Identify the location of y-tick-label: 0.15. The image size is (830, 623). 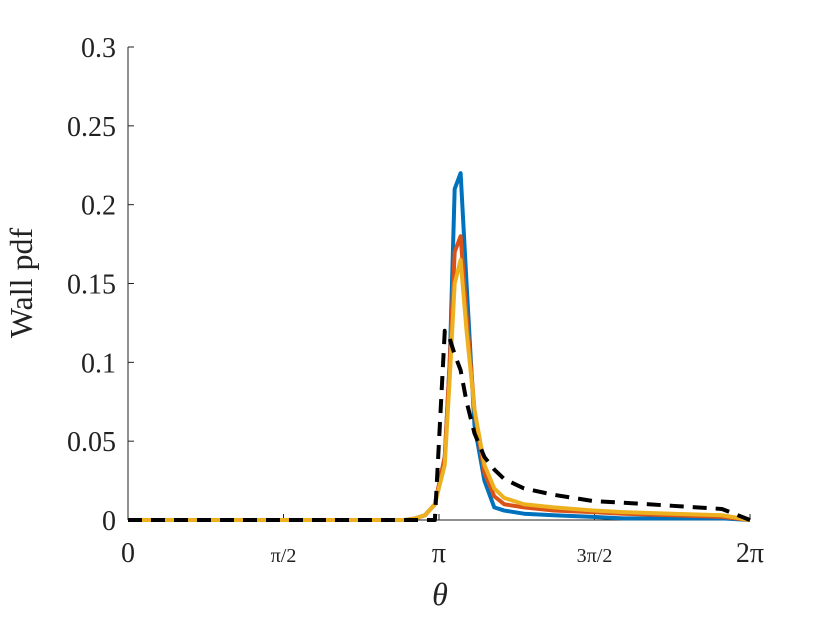
(91, 285).